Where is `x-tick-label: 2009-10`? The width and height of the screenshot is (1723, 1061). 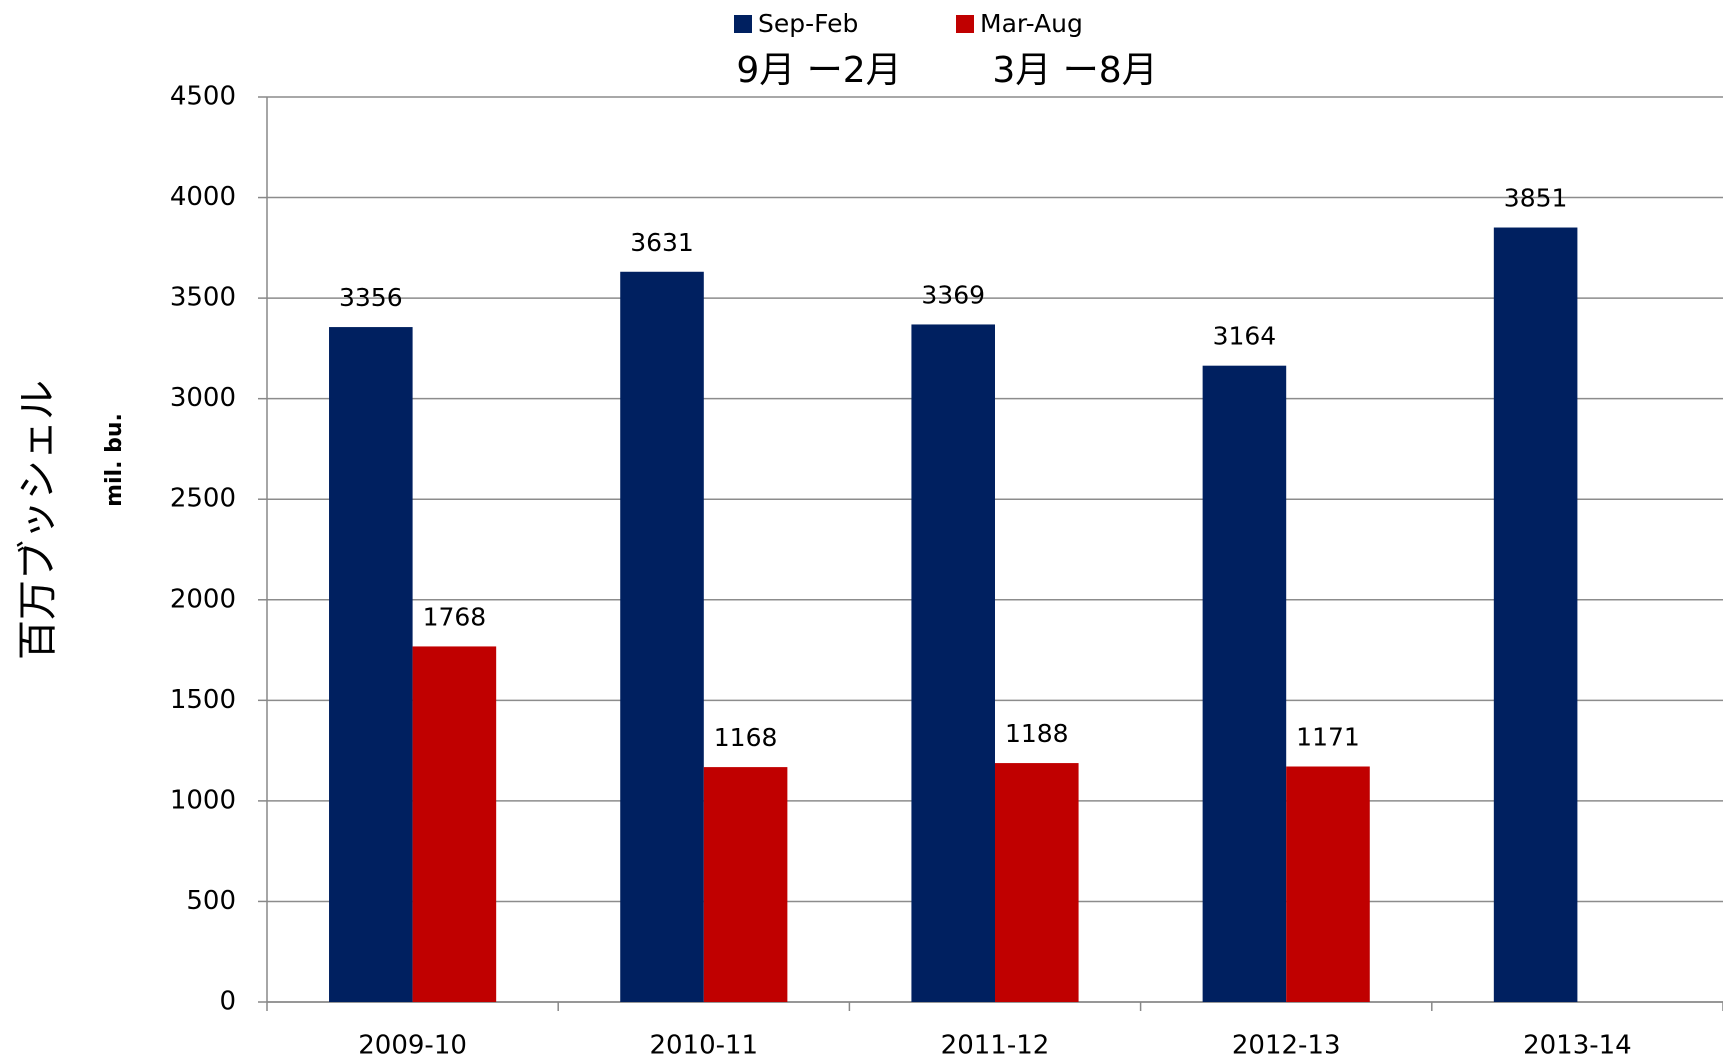
x-tick-label: 2009-10 is located at coordinates (412, 1046).